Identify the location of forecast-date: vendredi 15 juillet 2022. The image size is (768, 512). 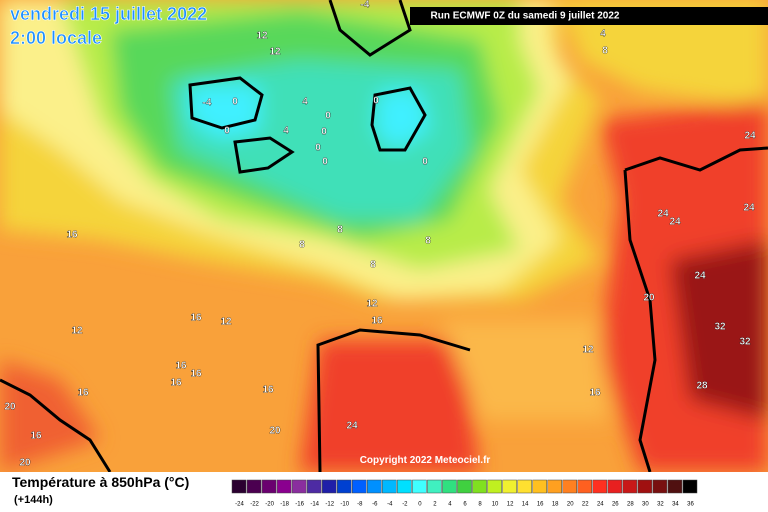
(108, 14).